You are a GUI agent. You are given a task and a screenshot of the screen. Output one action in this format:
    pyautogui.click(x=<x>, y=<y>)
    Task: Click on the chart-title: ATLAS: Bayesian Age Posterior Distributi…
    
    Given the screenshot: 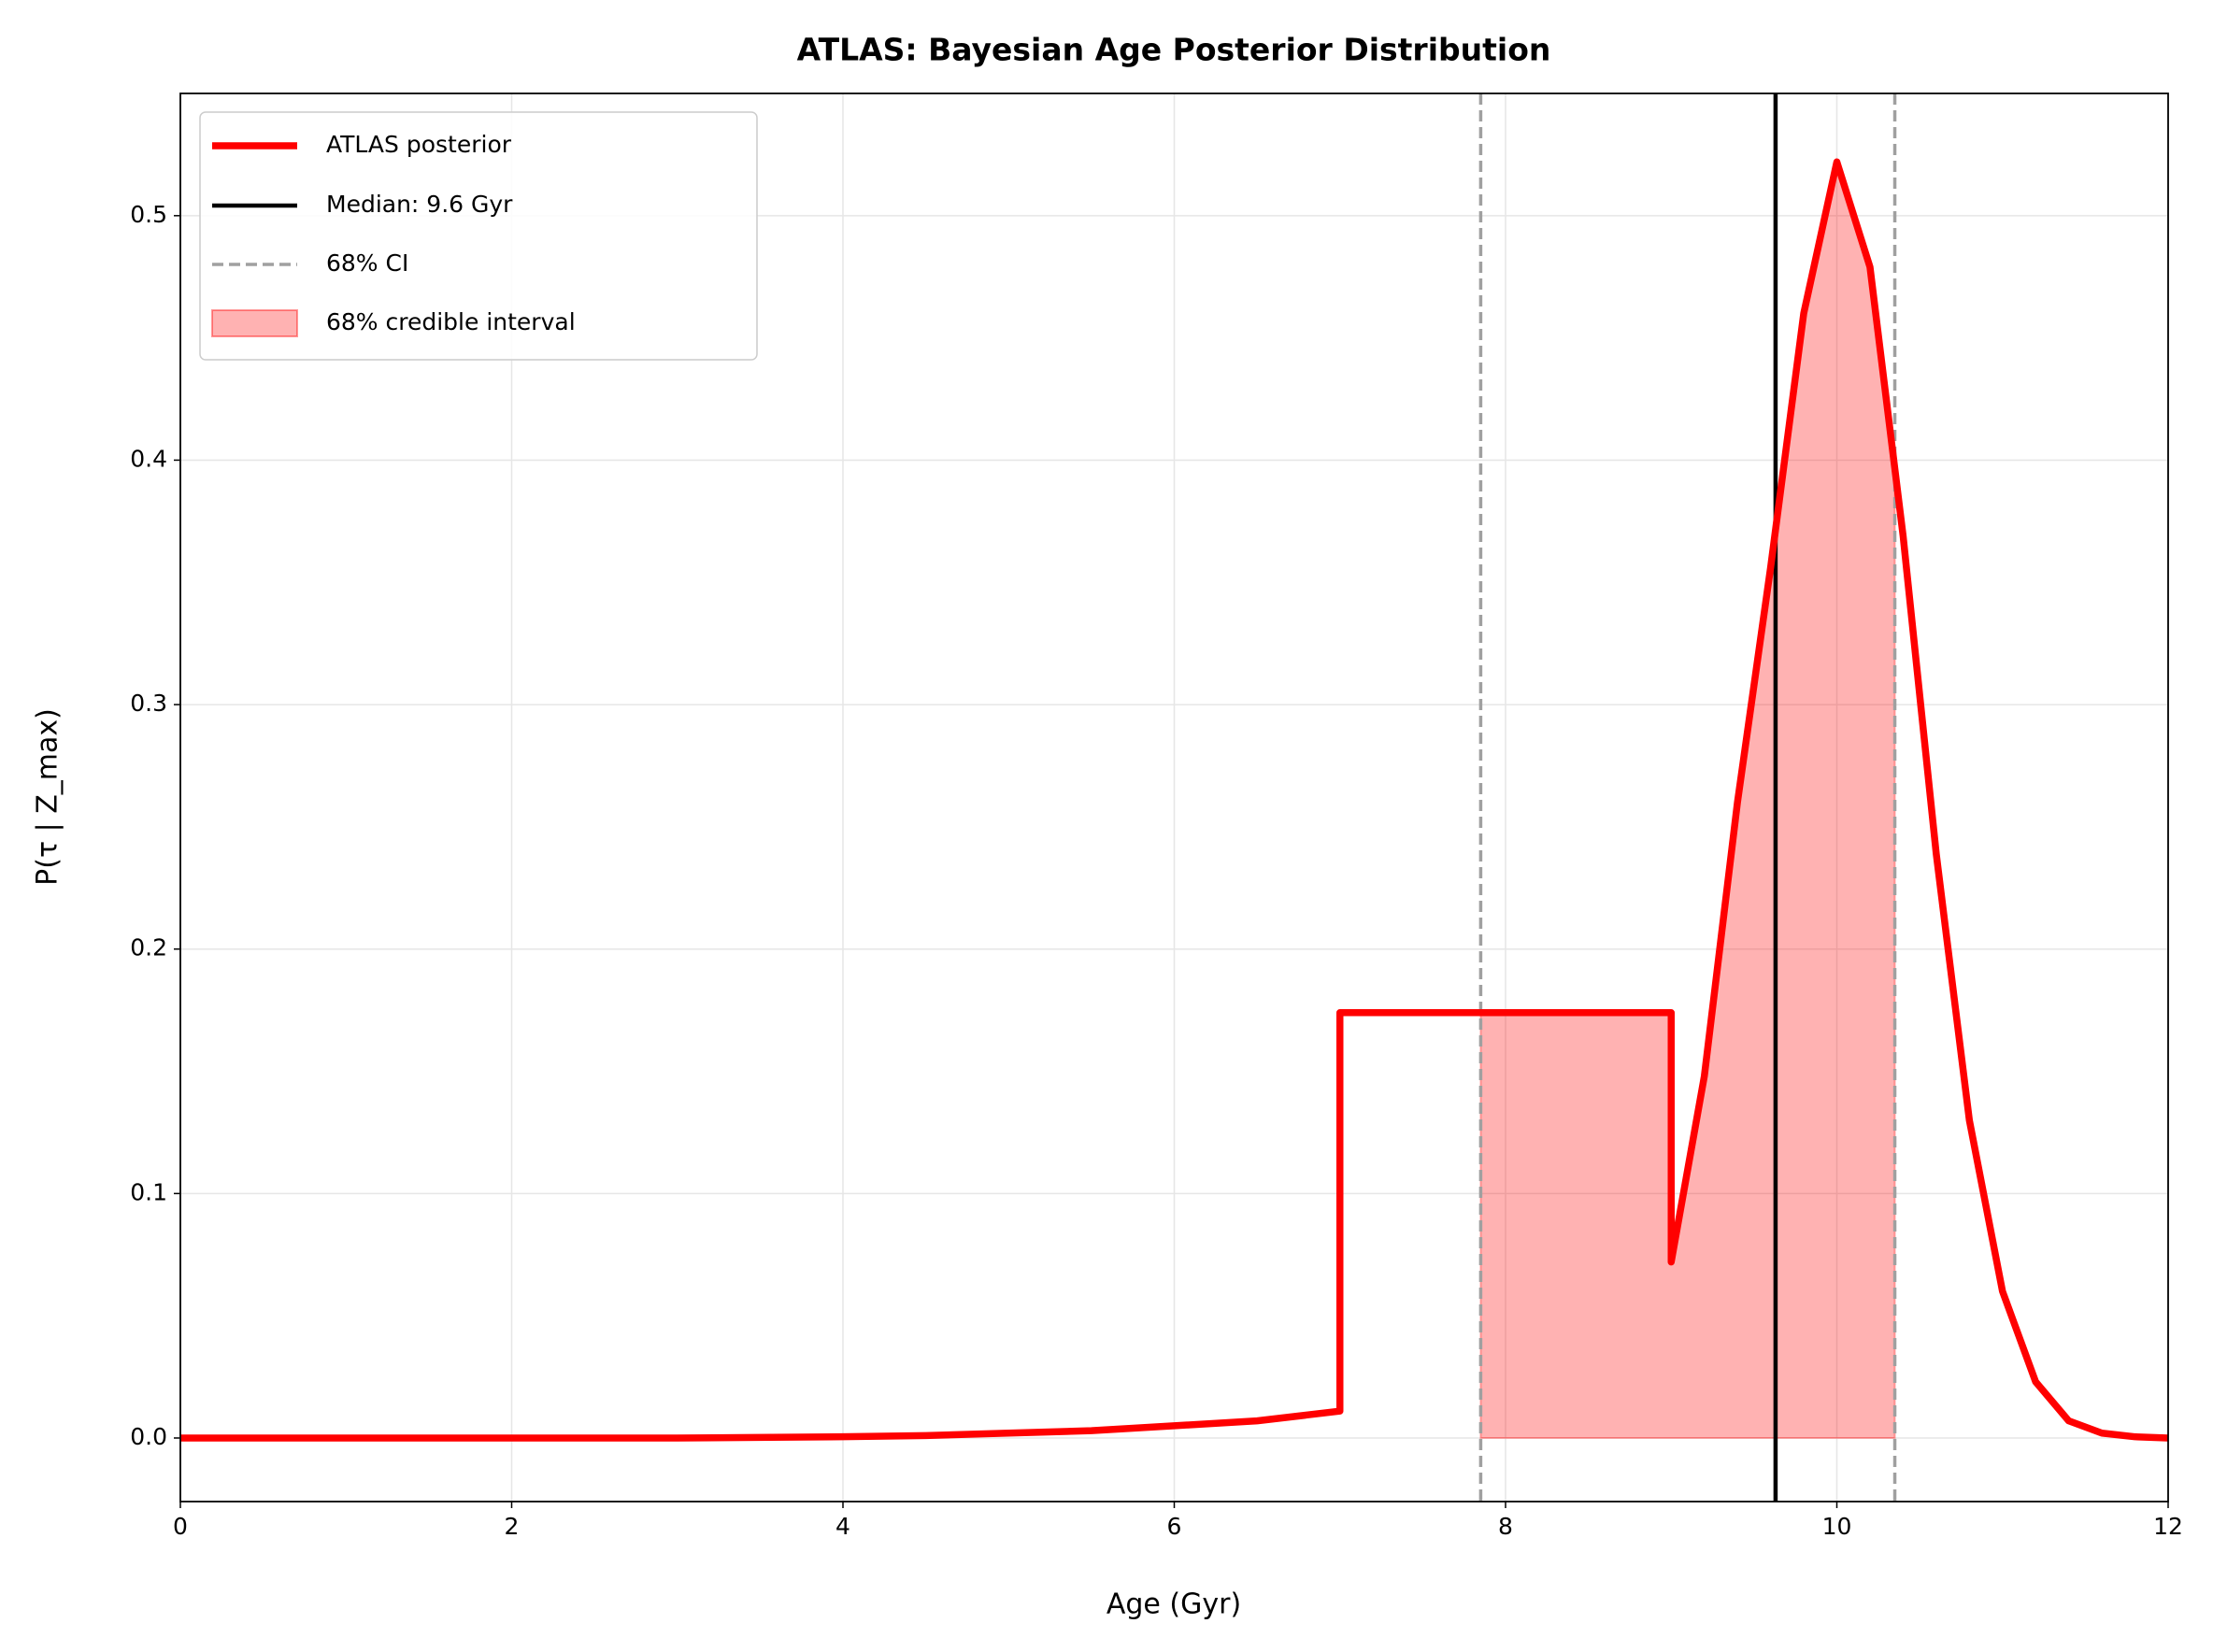 What is the action you would take?
    pyautogui.click(x=1174, y=50)
    